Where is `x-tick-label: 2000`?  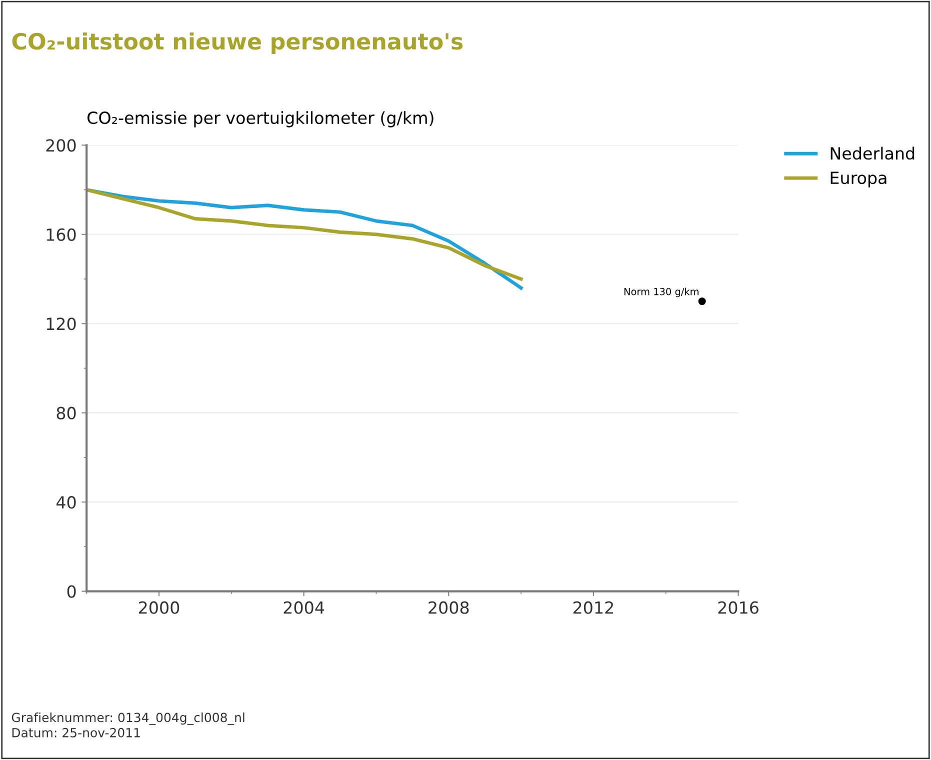
x-tick-label: 2000 is located at coordinates (159, 607).